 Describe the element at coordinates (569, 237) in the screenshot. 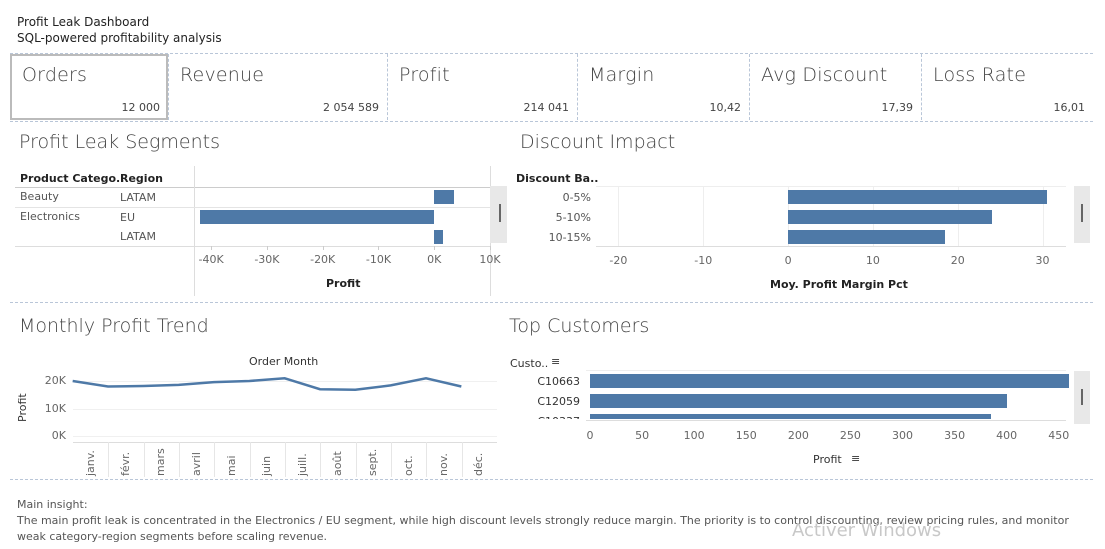

I see `discount-band-label: 10-15%` at that location.